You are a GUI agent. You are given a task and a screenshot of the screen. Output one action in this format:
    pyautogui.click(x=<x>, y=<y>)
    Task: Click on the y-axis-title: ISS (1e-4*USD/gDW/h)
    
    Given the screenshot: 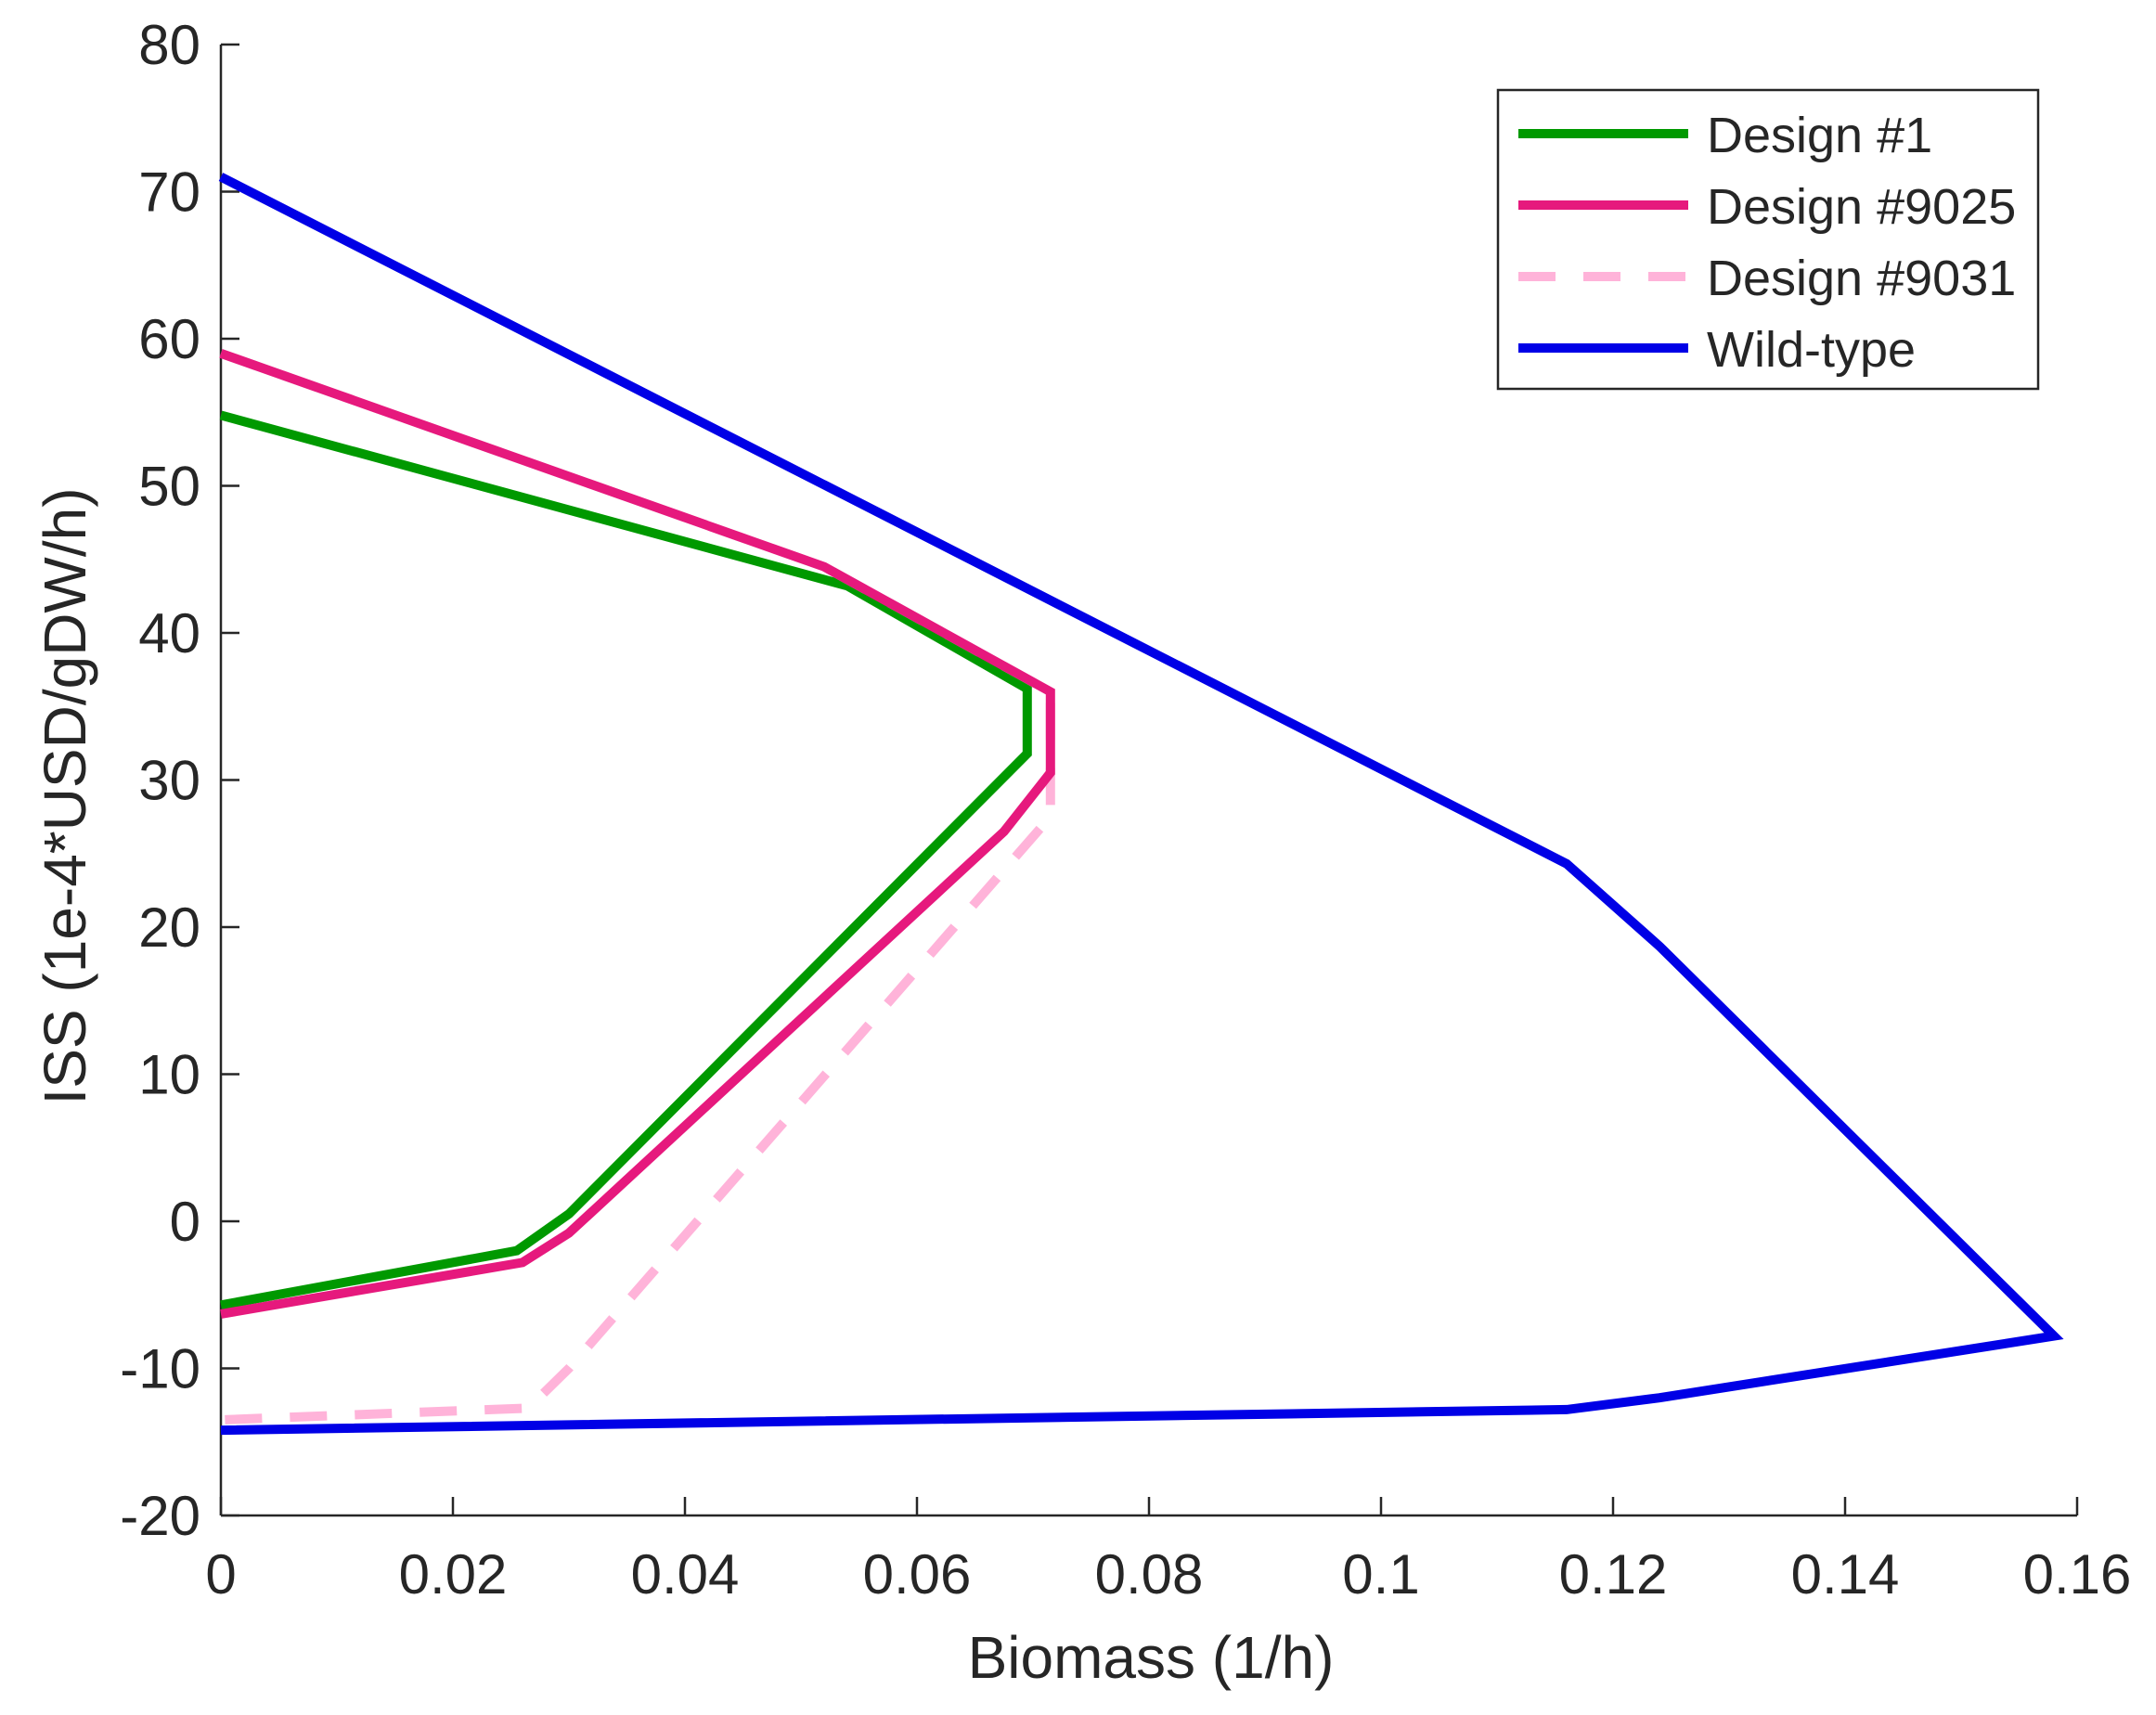 What is the action you would take?
    pyautogui.click(x=65, y=795)
    